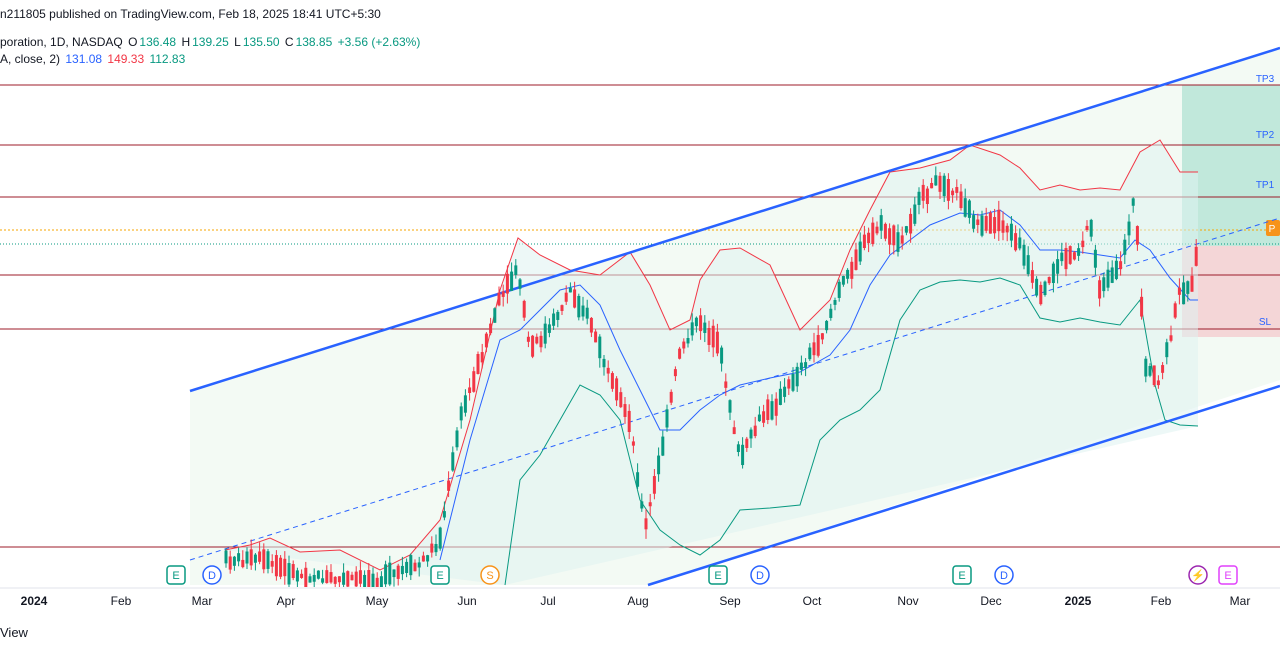 The height and width of the screenshot is (650, 1280). Describe the element at coordinates (1198, 575) in the screenshot. I see `event-marker: ⚡` at that location.